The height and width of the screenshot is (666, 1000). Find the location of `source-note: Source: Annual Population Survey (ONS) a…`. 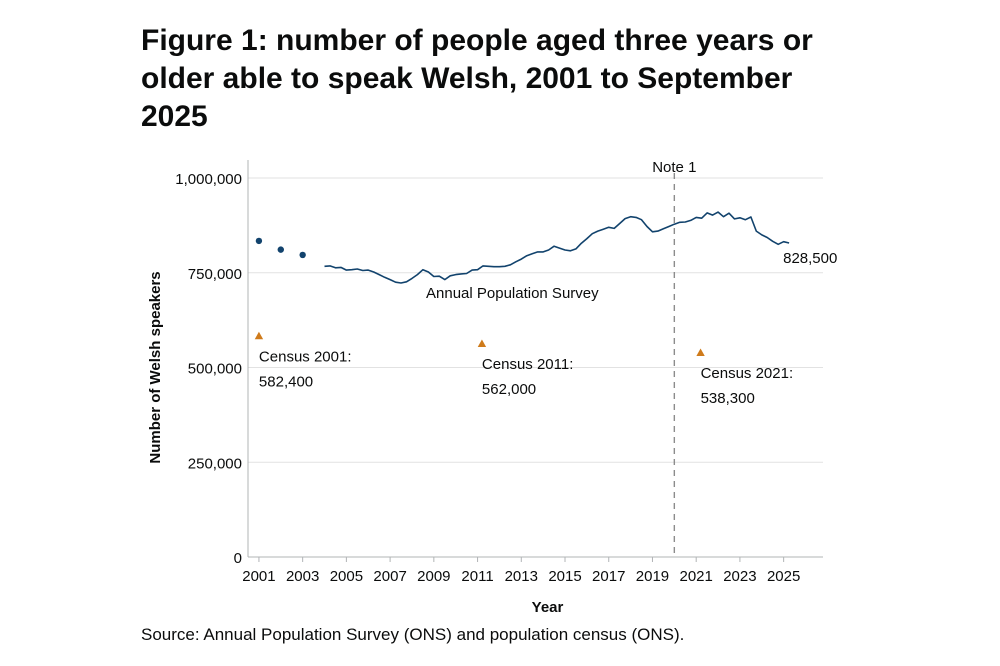

source-note: Source: Annual Population Survey (ONS) a… is located at coordinates (413, 634).